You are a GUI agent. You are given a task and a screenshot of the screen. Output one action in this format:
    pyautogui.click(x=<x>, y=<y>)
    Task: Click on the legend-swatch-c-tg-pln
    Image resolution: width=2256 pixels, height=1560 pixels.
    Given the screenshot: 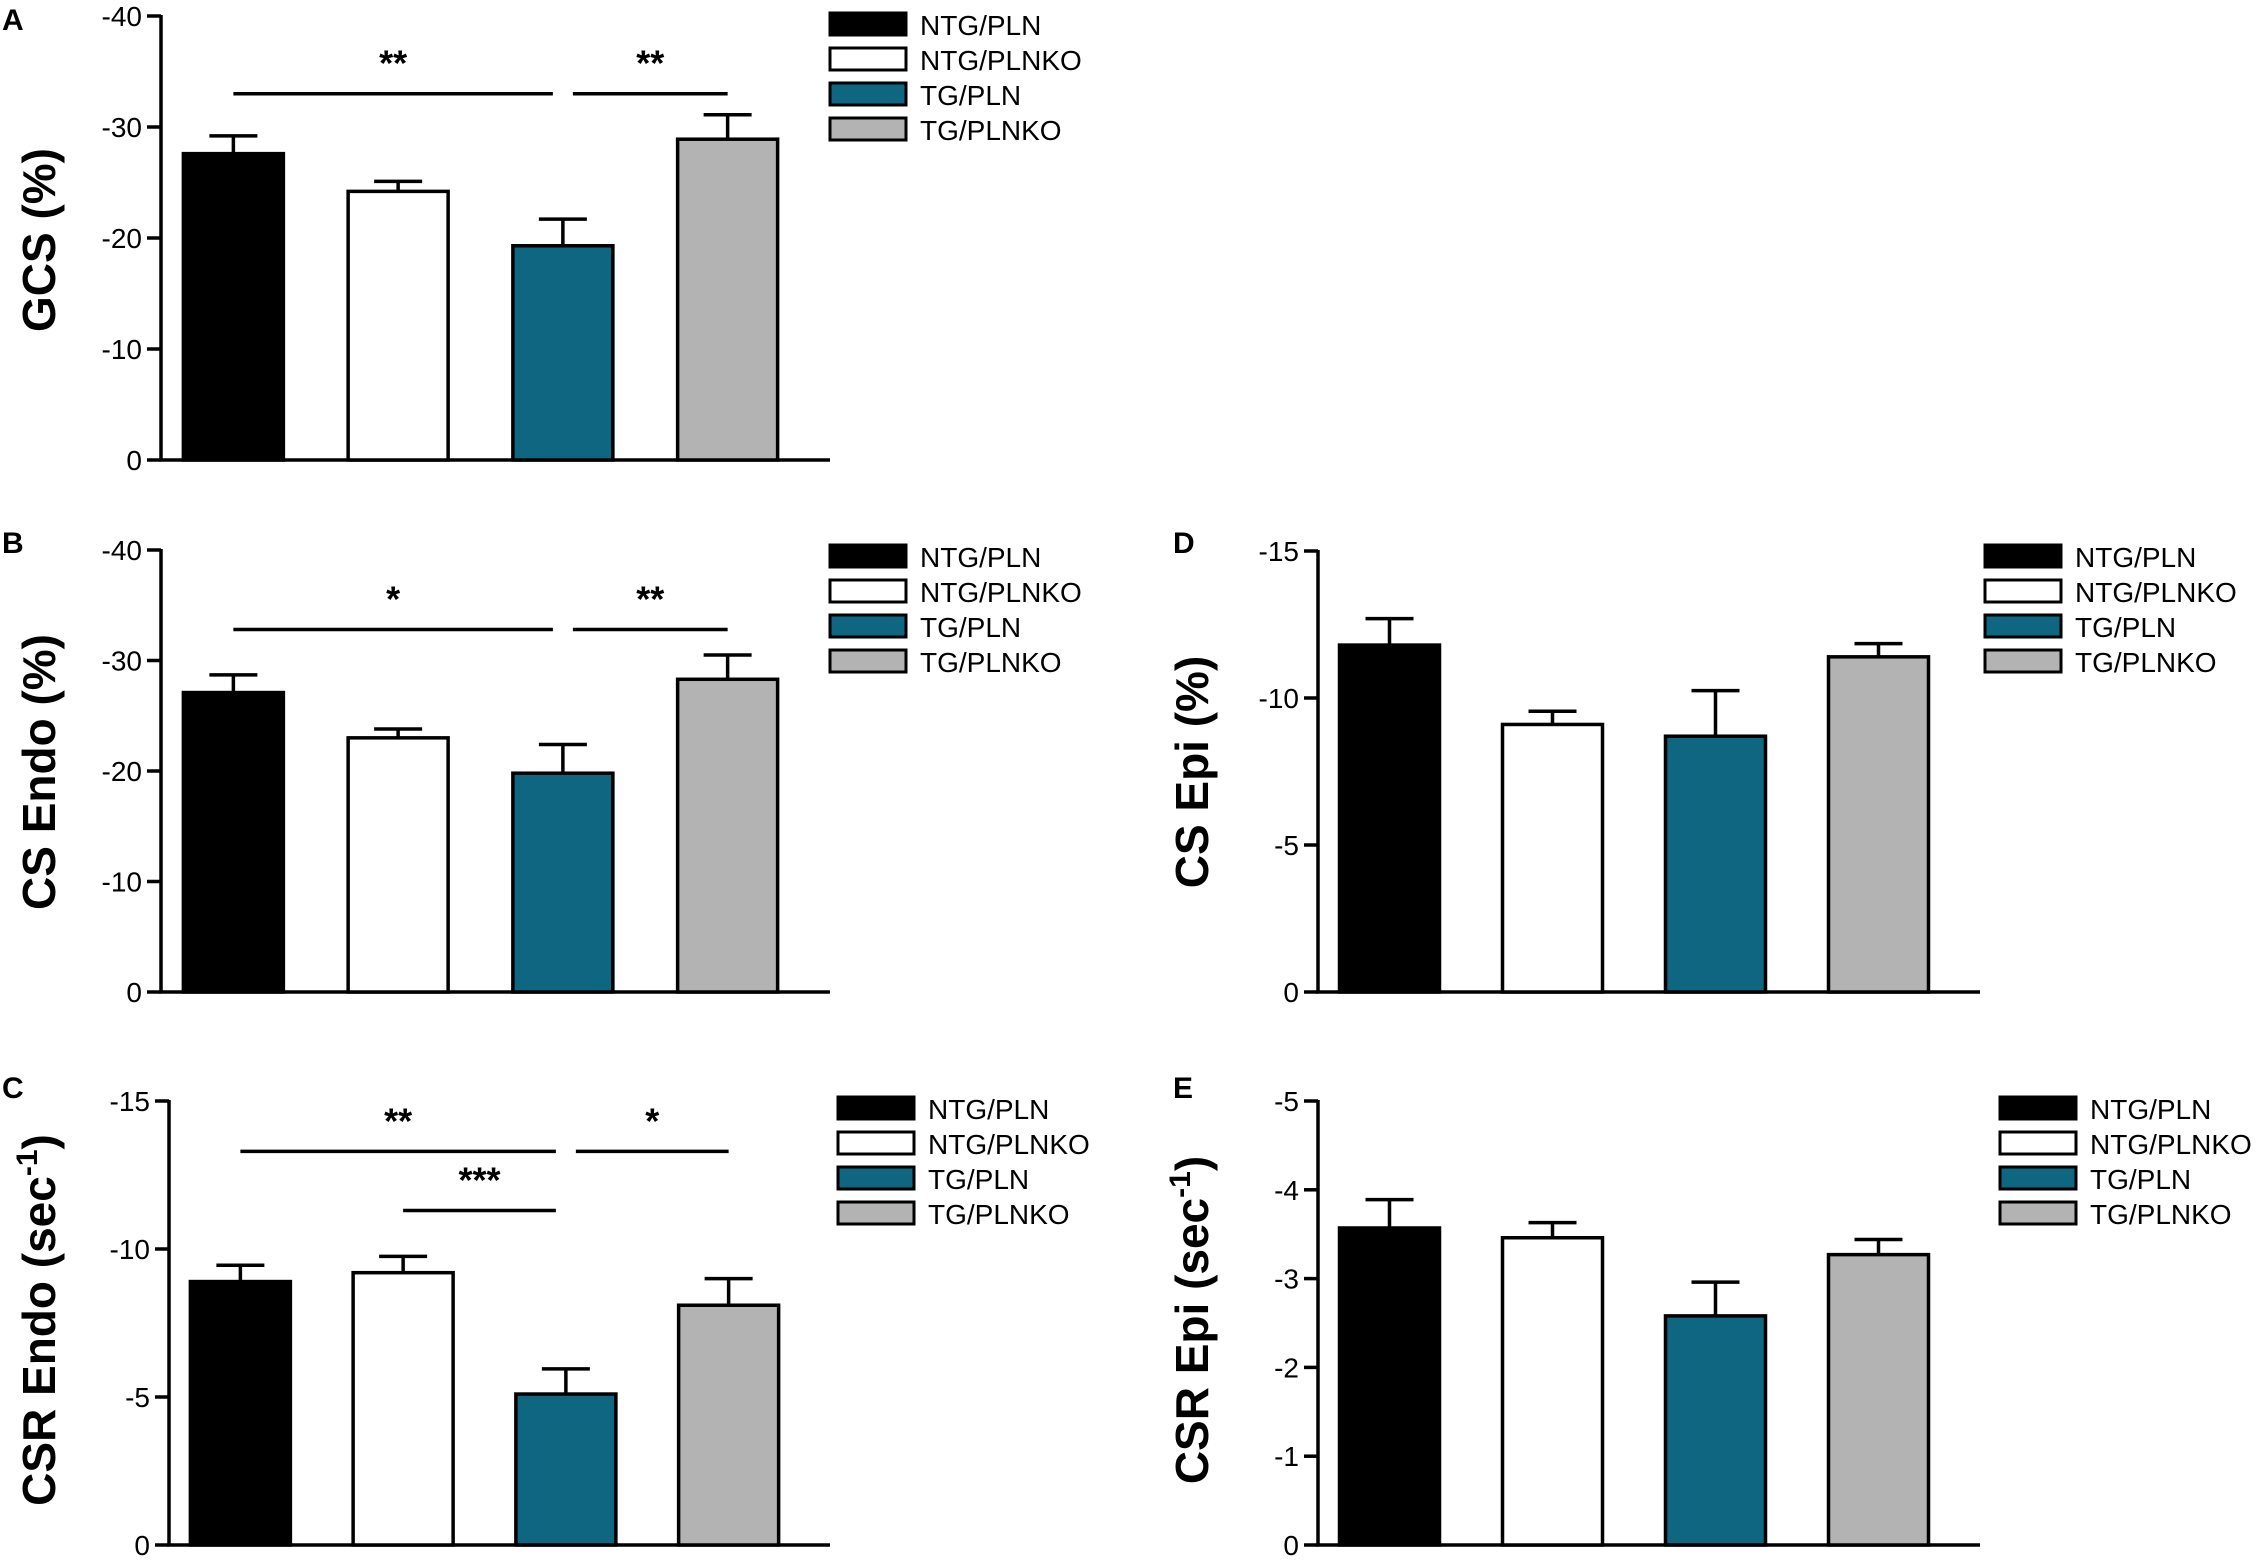 What is the action you would take?
    pyautogui.click(x=876, y=1178)
    